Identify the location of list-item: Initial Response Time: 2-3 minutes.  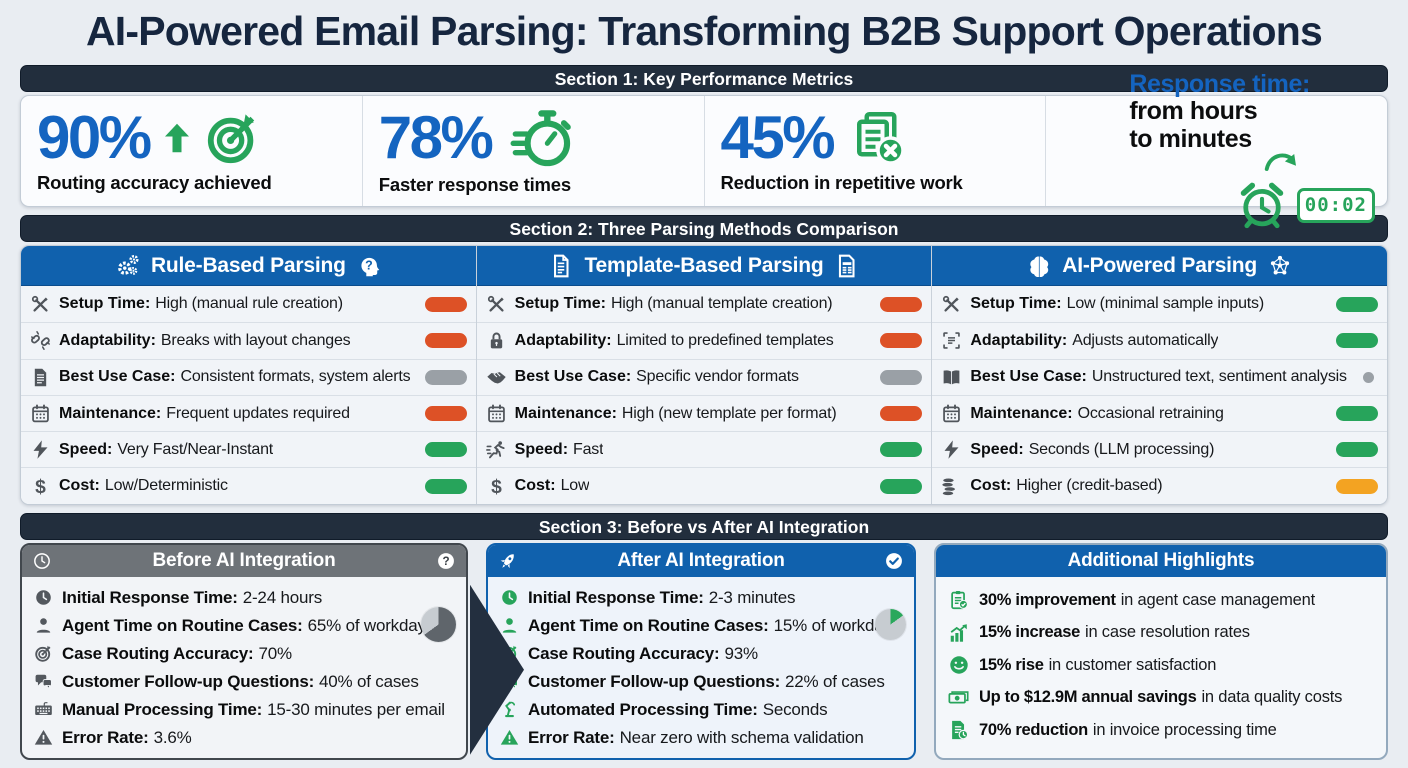
(701, 598).